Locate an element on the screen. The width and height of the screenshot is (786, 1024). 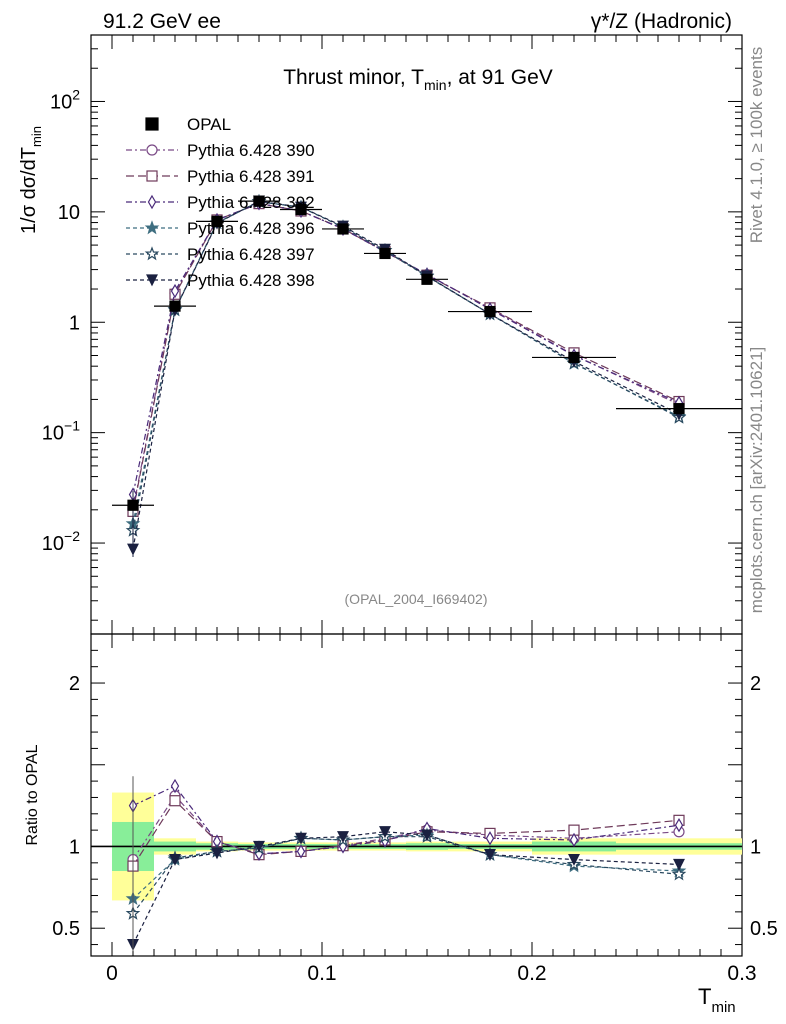
y-tick-label-1: 10⁻¹ is located at coordinates (61, 431).